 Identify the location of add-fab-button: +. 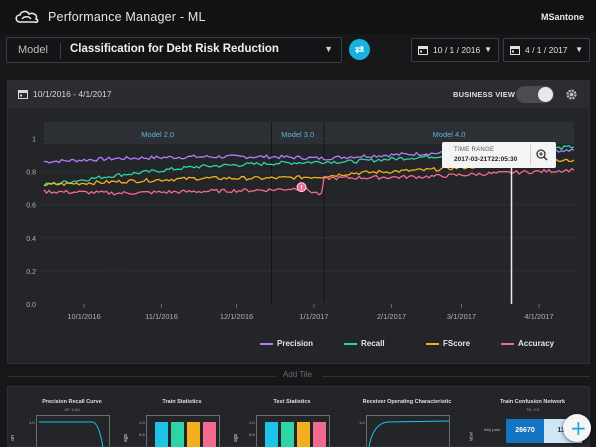
(577, 428).